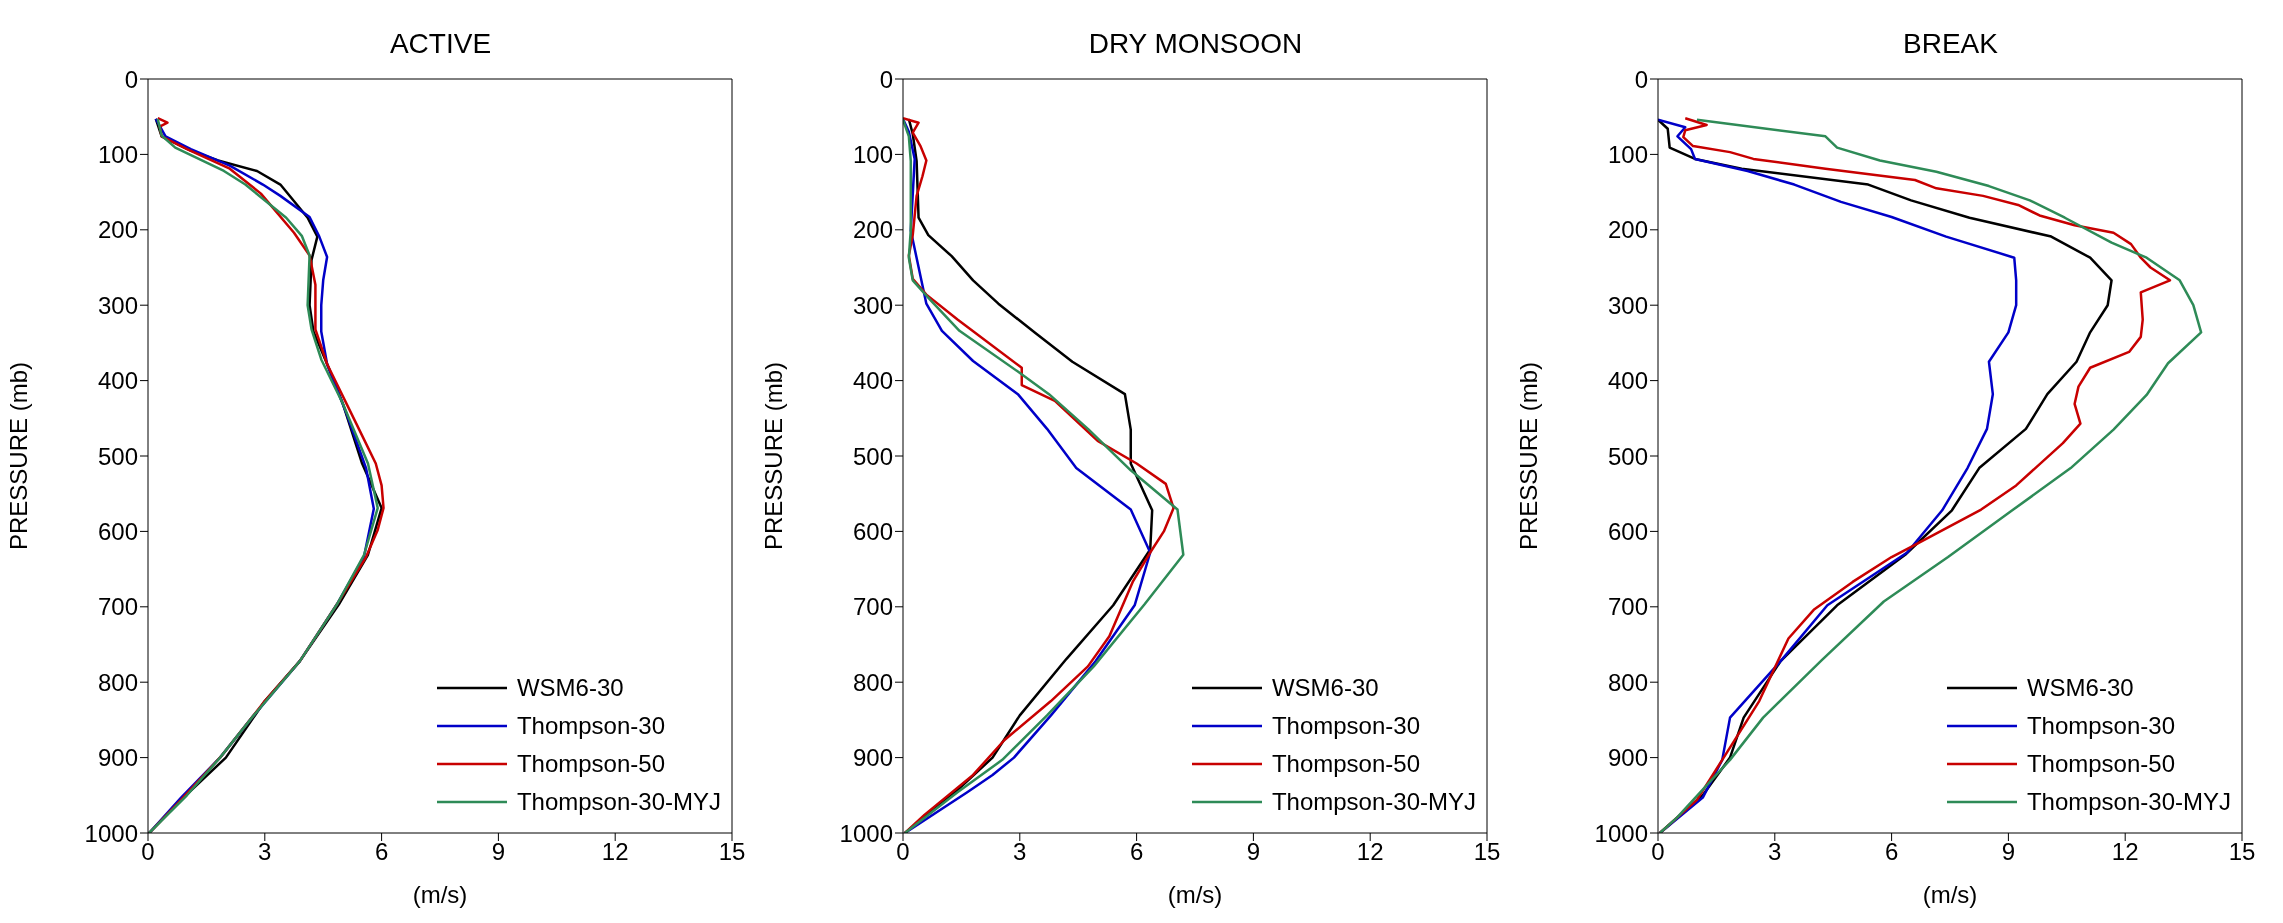 The image size is (2283, 923). What do you see at coordinates (1950, 44) in the screenshot?
I see `chart-title: BREAK` at bounding box center [1950, 44].